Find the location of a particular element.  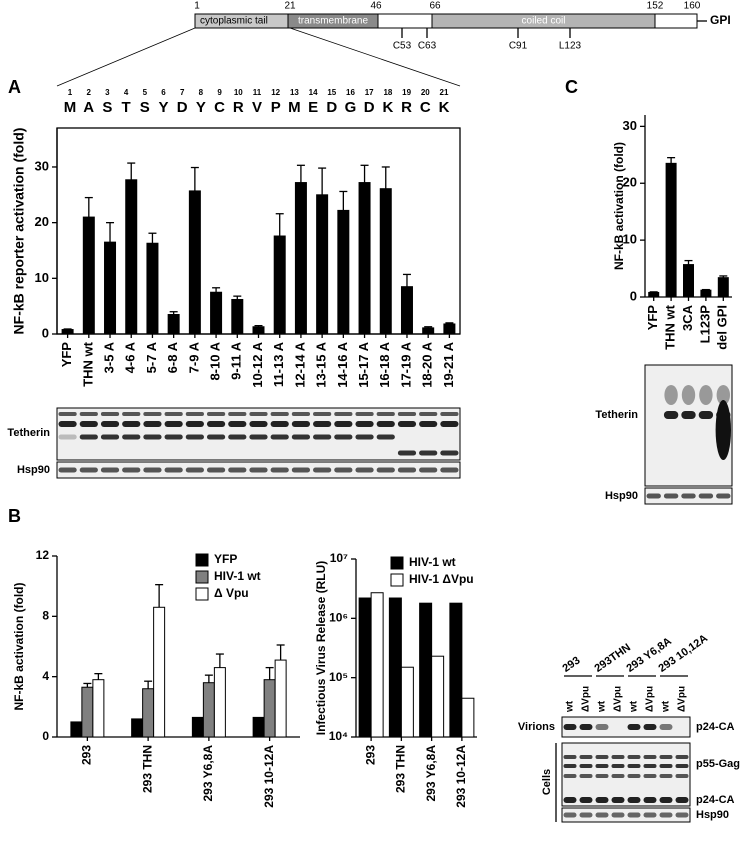

position-label: 66 is located at coordinates (435, 6).